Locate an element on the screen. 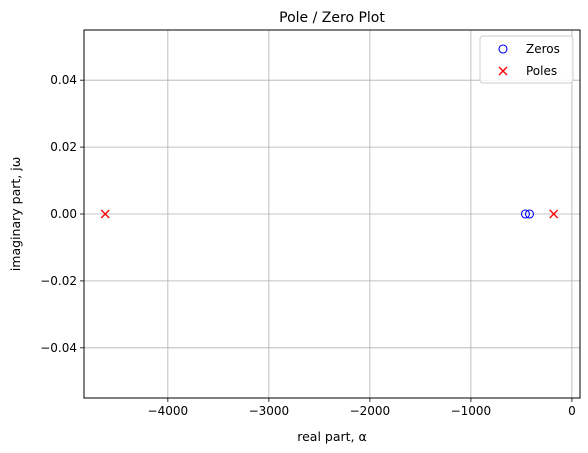 Image resolution: width=588 pixels, height=453 pixels. x-tick-label: −1000 is located at coordinates (471, 411).